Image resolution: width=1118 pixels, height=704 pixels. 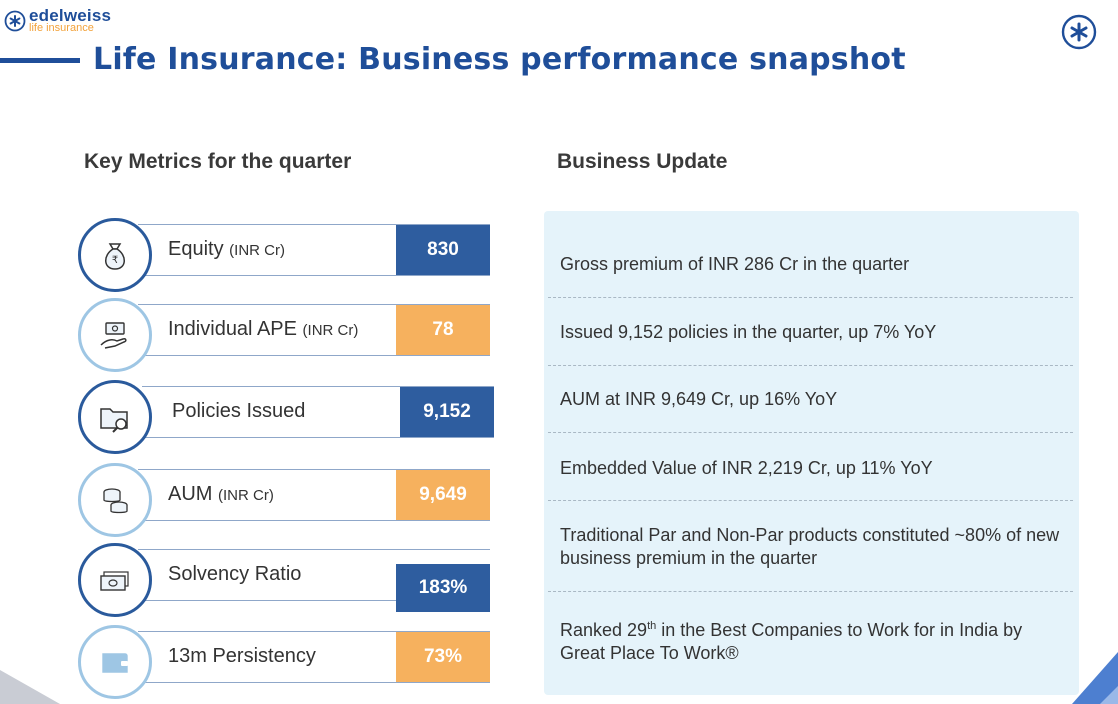 I want to click on metric-box: Solvency Ratio 183%, so click(x=314, y=580).